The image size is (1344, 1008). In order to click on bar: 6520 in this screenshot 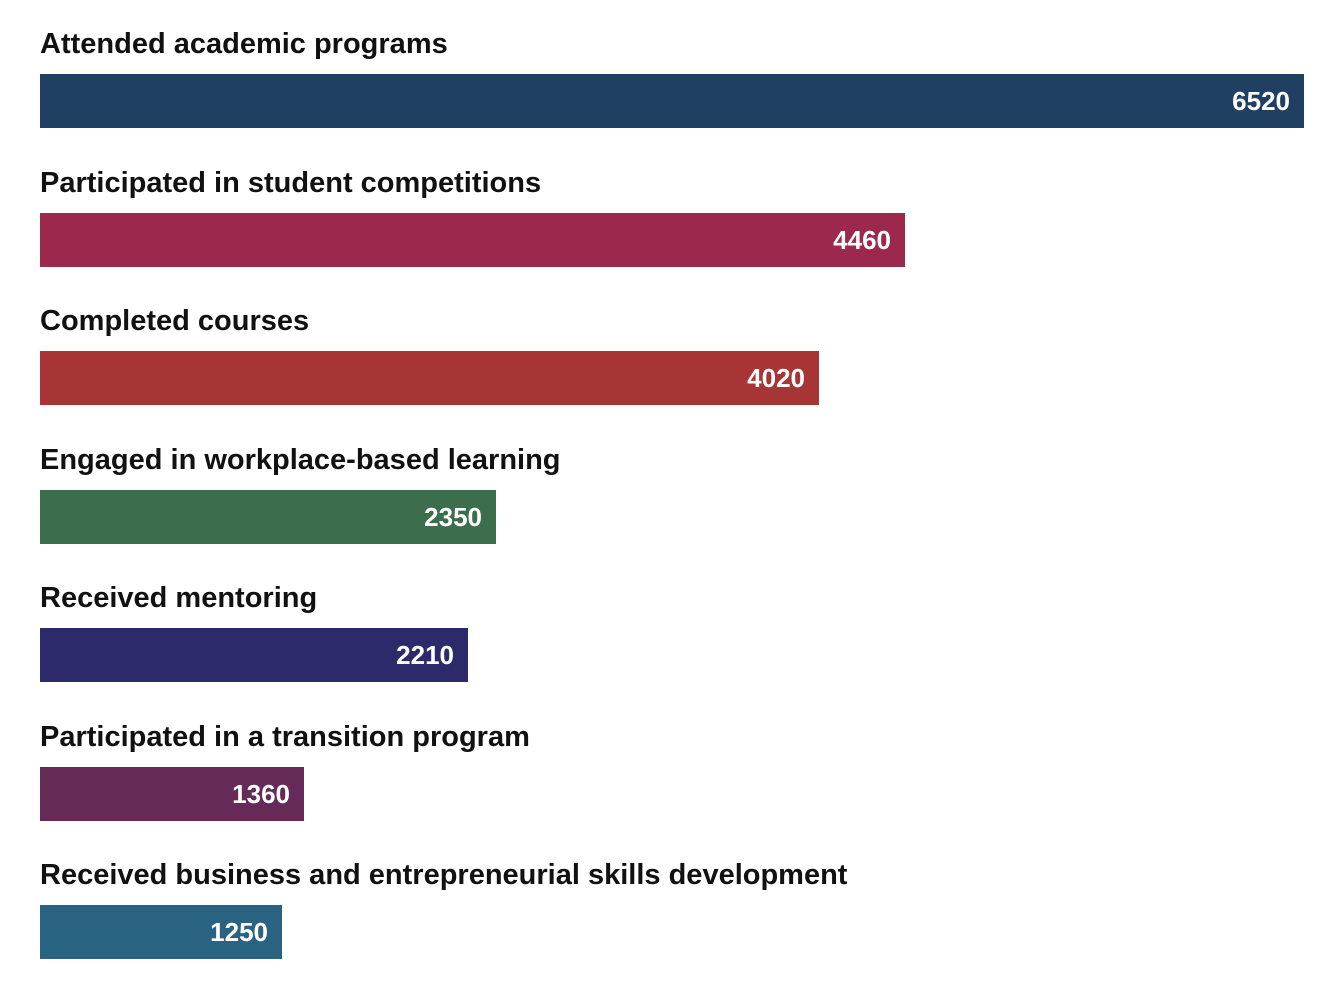, I will do `click(672, 101)`.